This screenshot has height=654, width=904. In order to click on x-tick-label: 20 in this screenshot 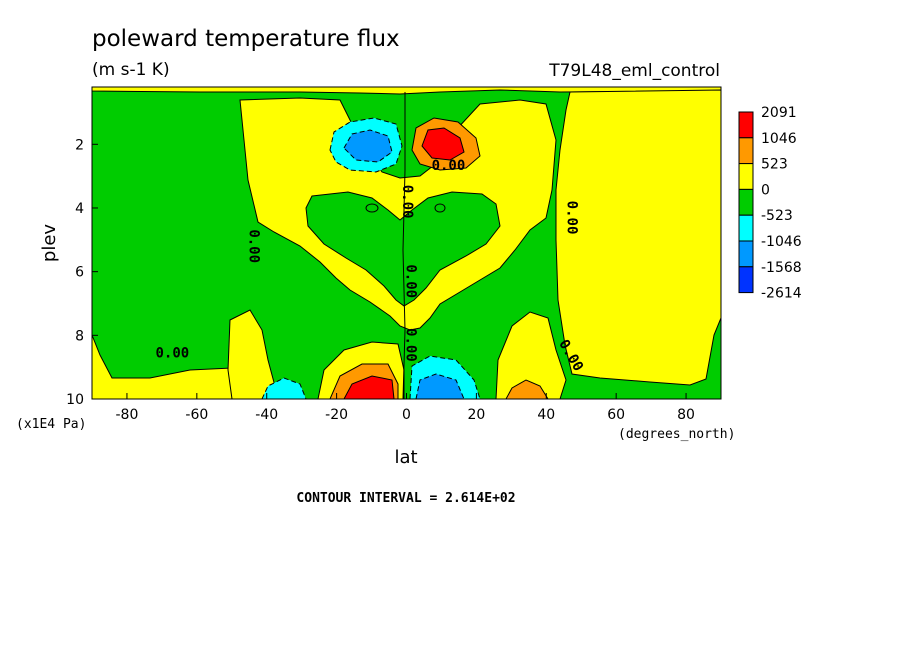, I will do `click(476, 415)`.